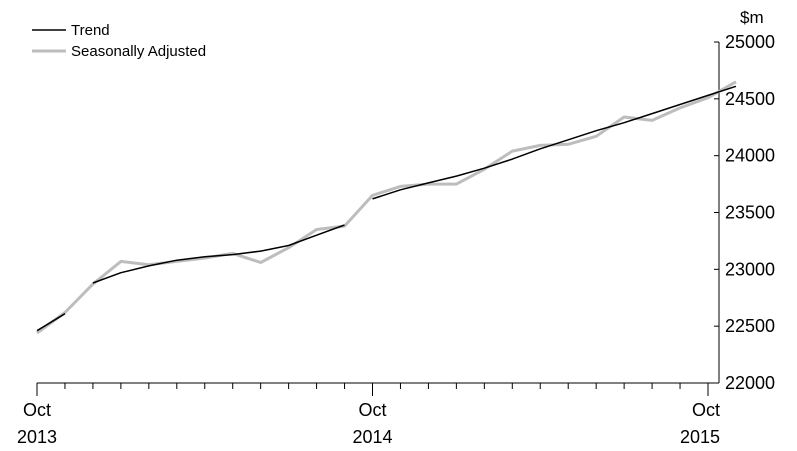  I want to click on legend-label-trend: Trend, so click(90, 30).